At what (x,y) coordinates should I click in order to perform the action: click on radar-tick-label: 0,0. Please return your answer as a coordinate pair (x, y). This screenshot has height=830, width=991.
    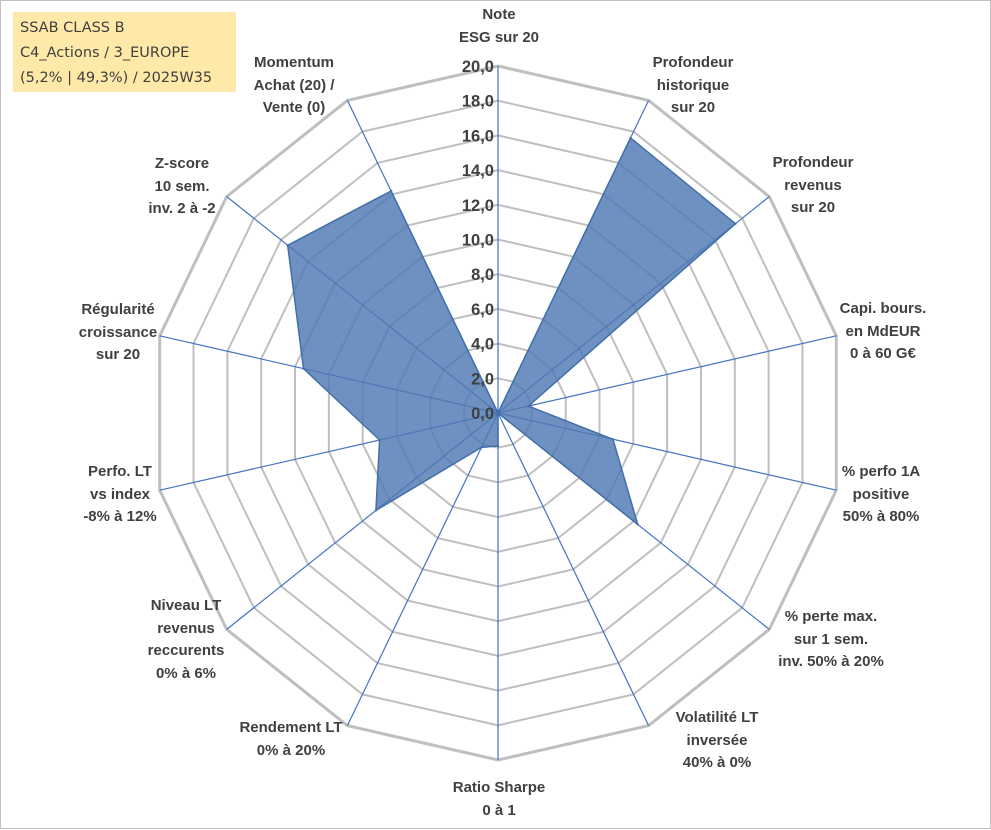
    Looking at the image, I should click on (482, 414).